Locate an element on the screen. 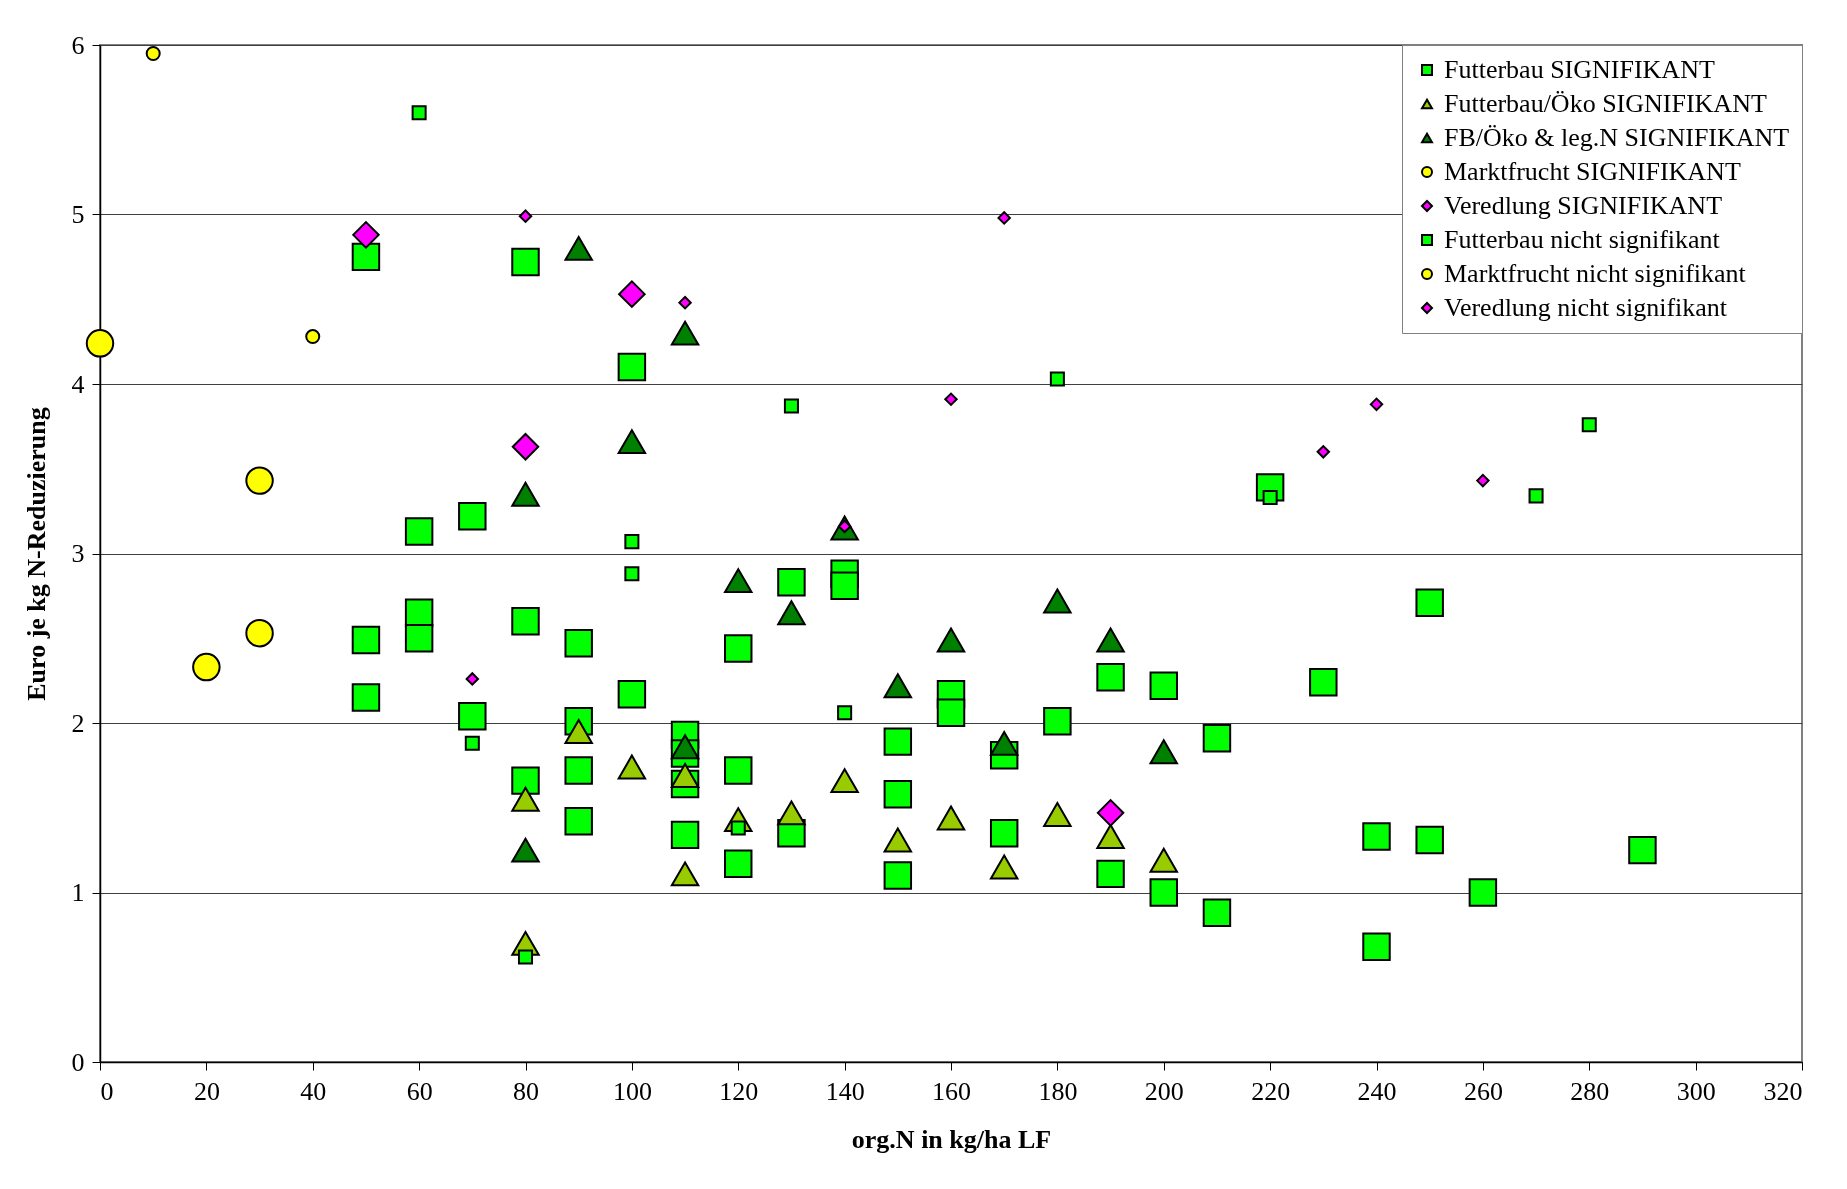  x-tick-label: 120 is located at coordinates (739, 1091).